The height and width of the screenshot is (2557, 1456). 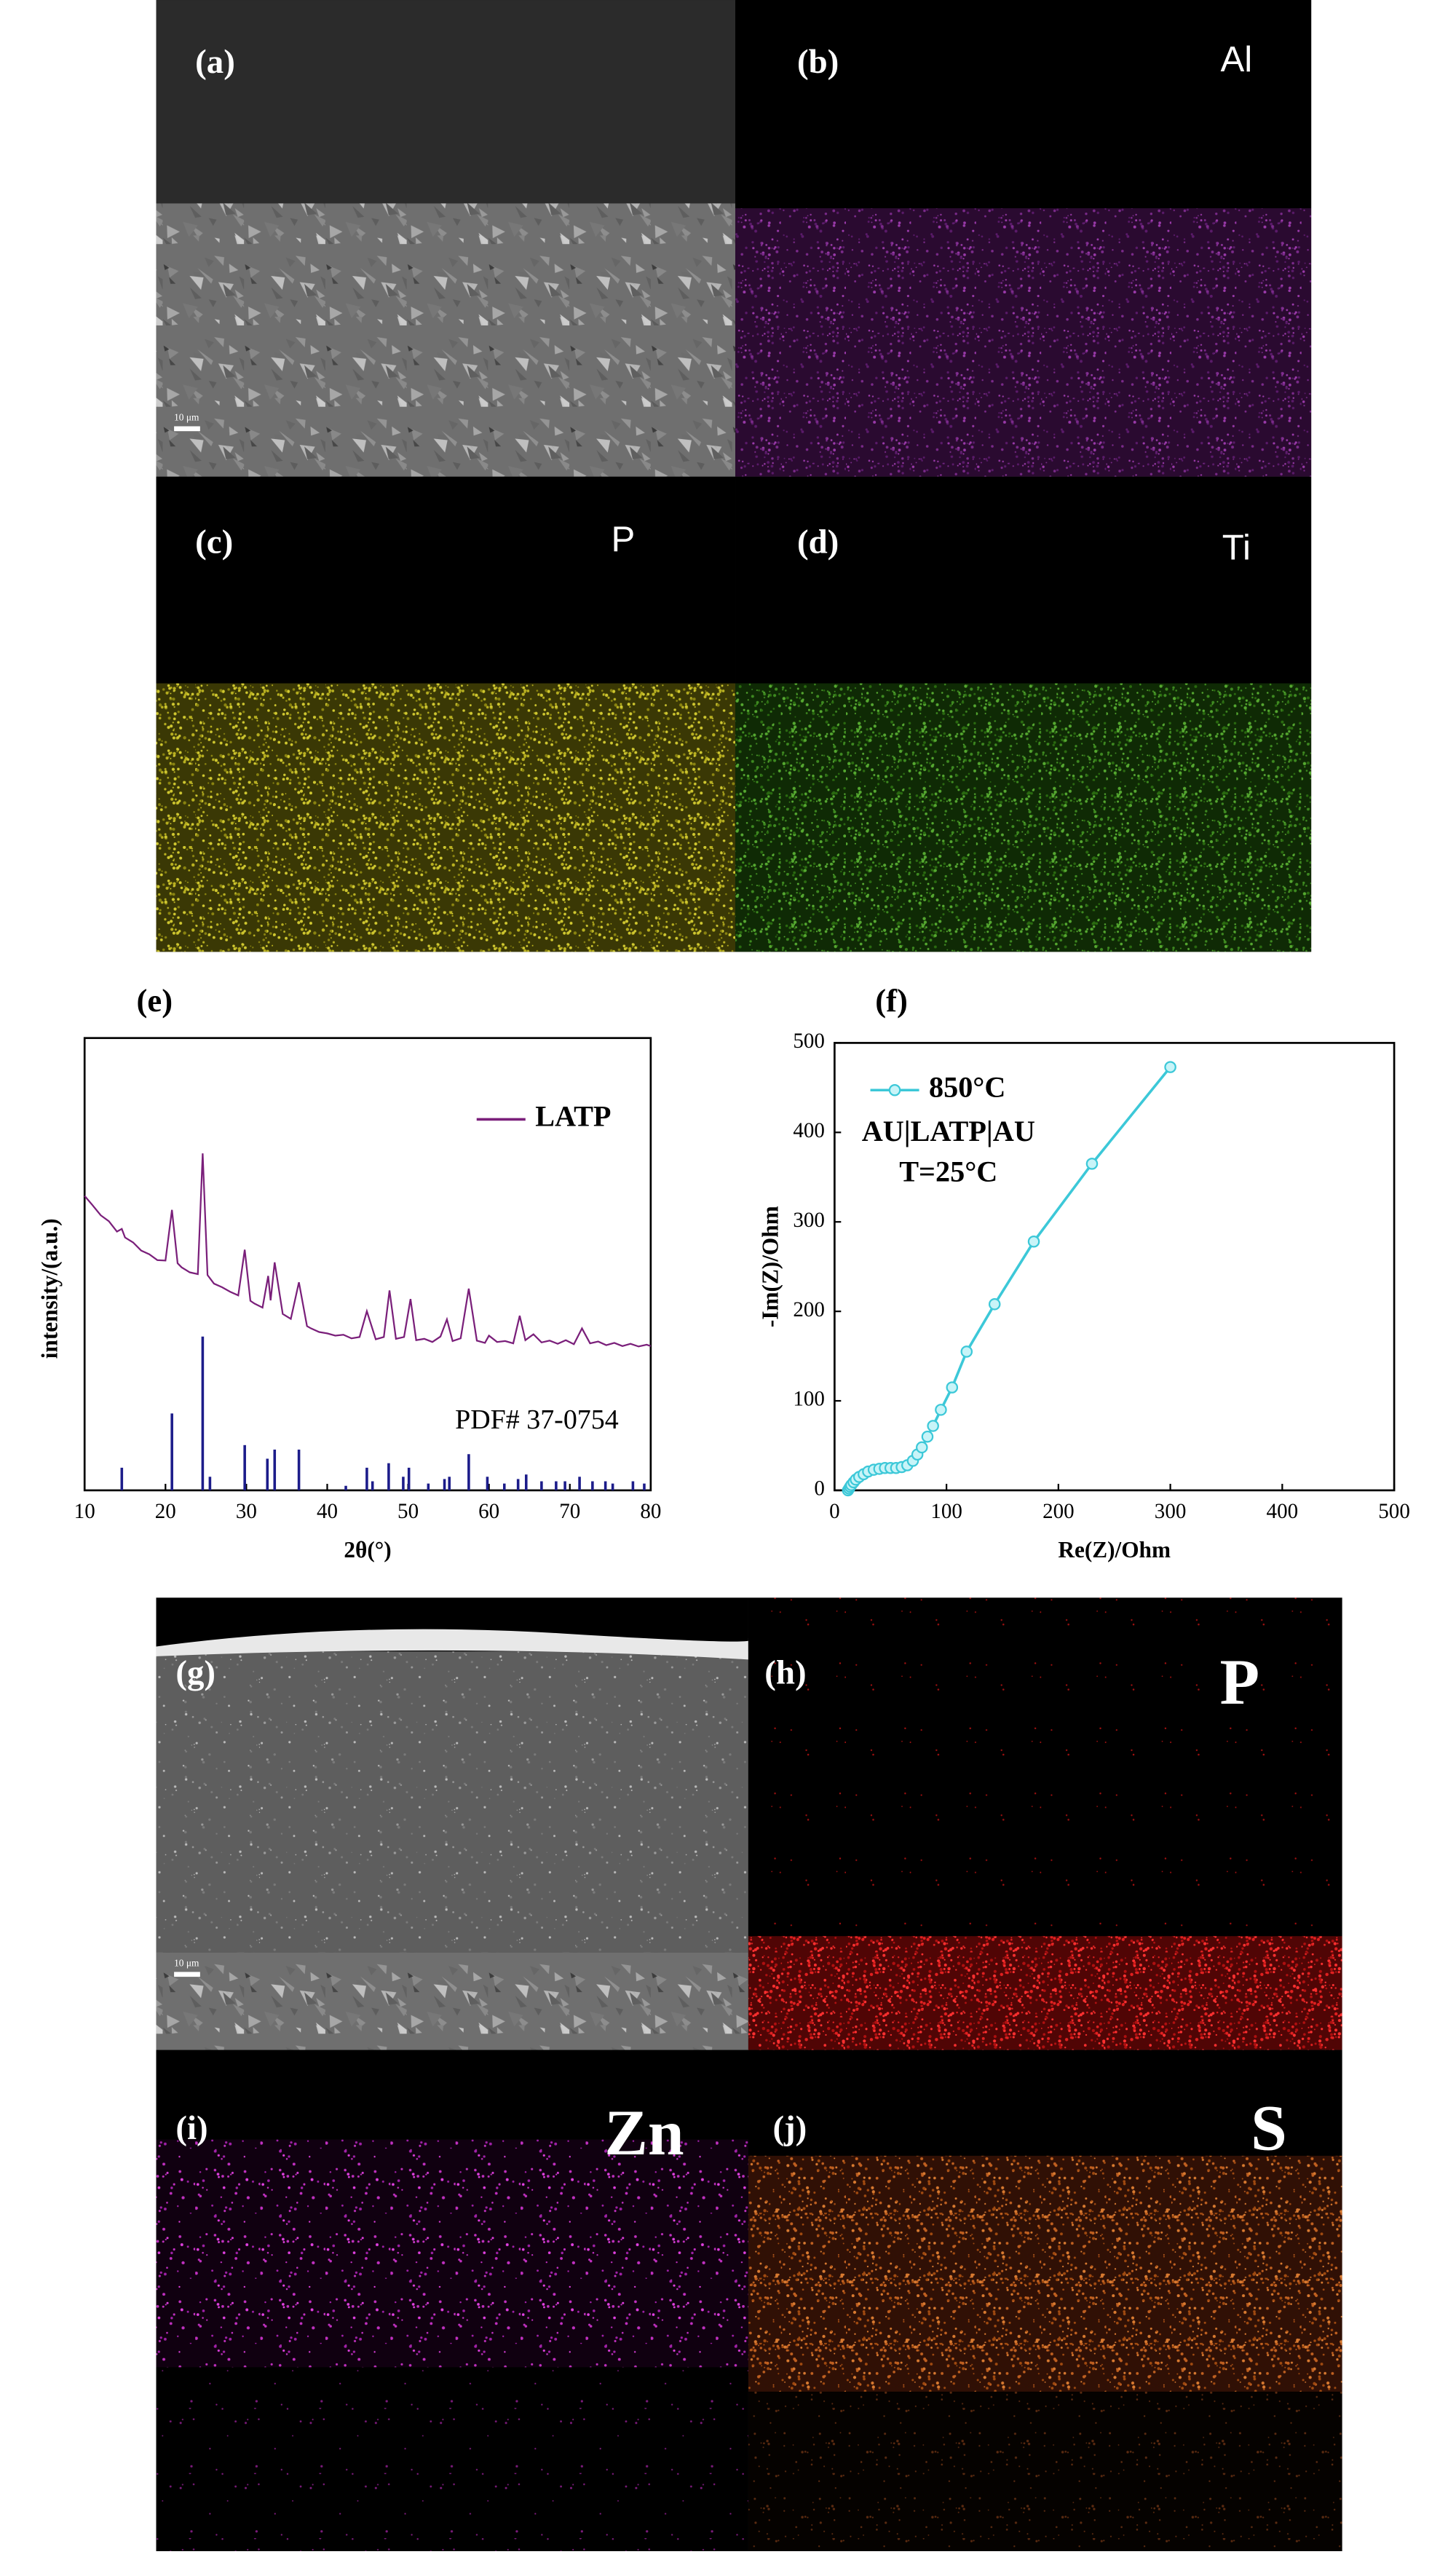 I want to click on y-axis-label: -Im(Z)/Ohm, so click(x=770, y=1266).